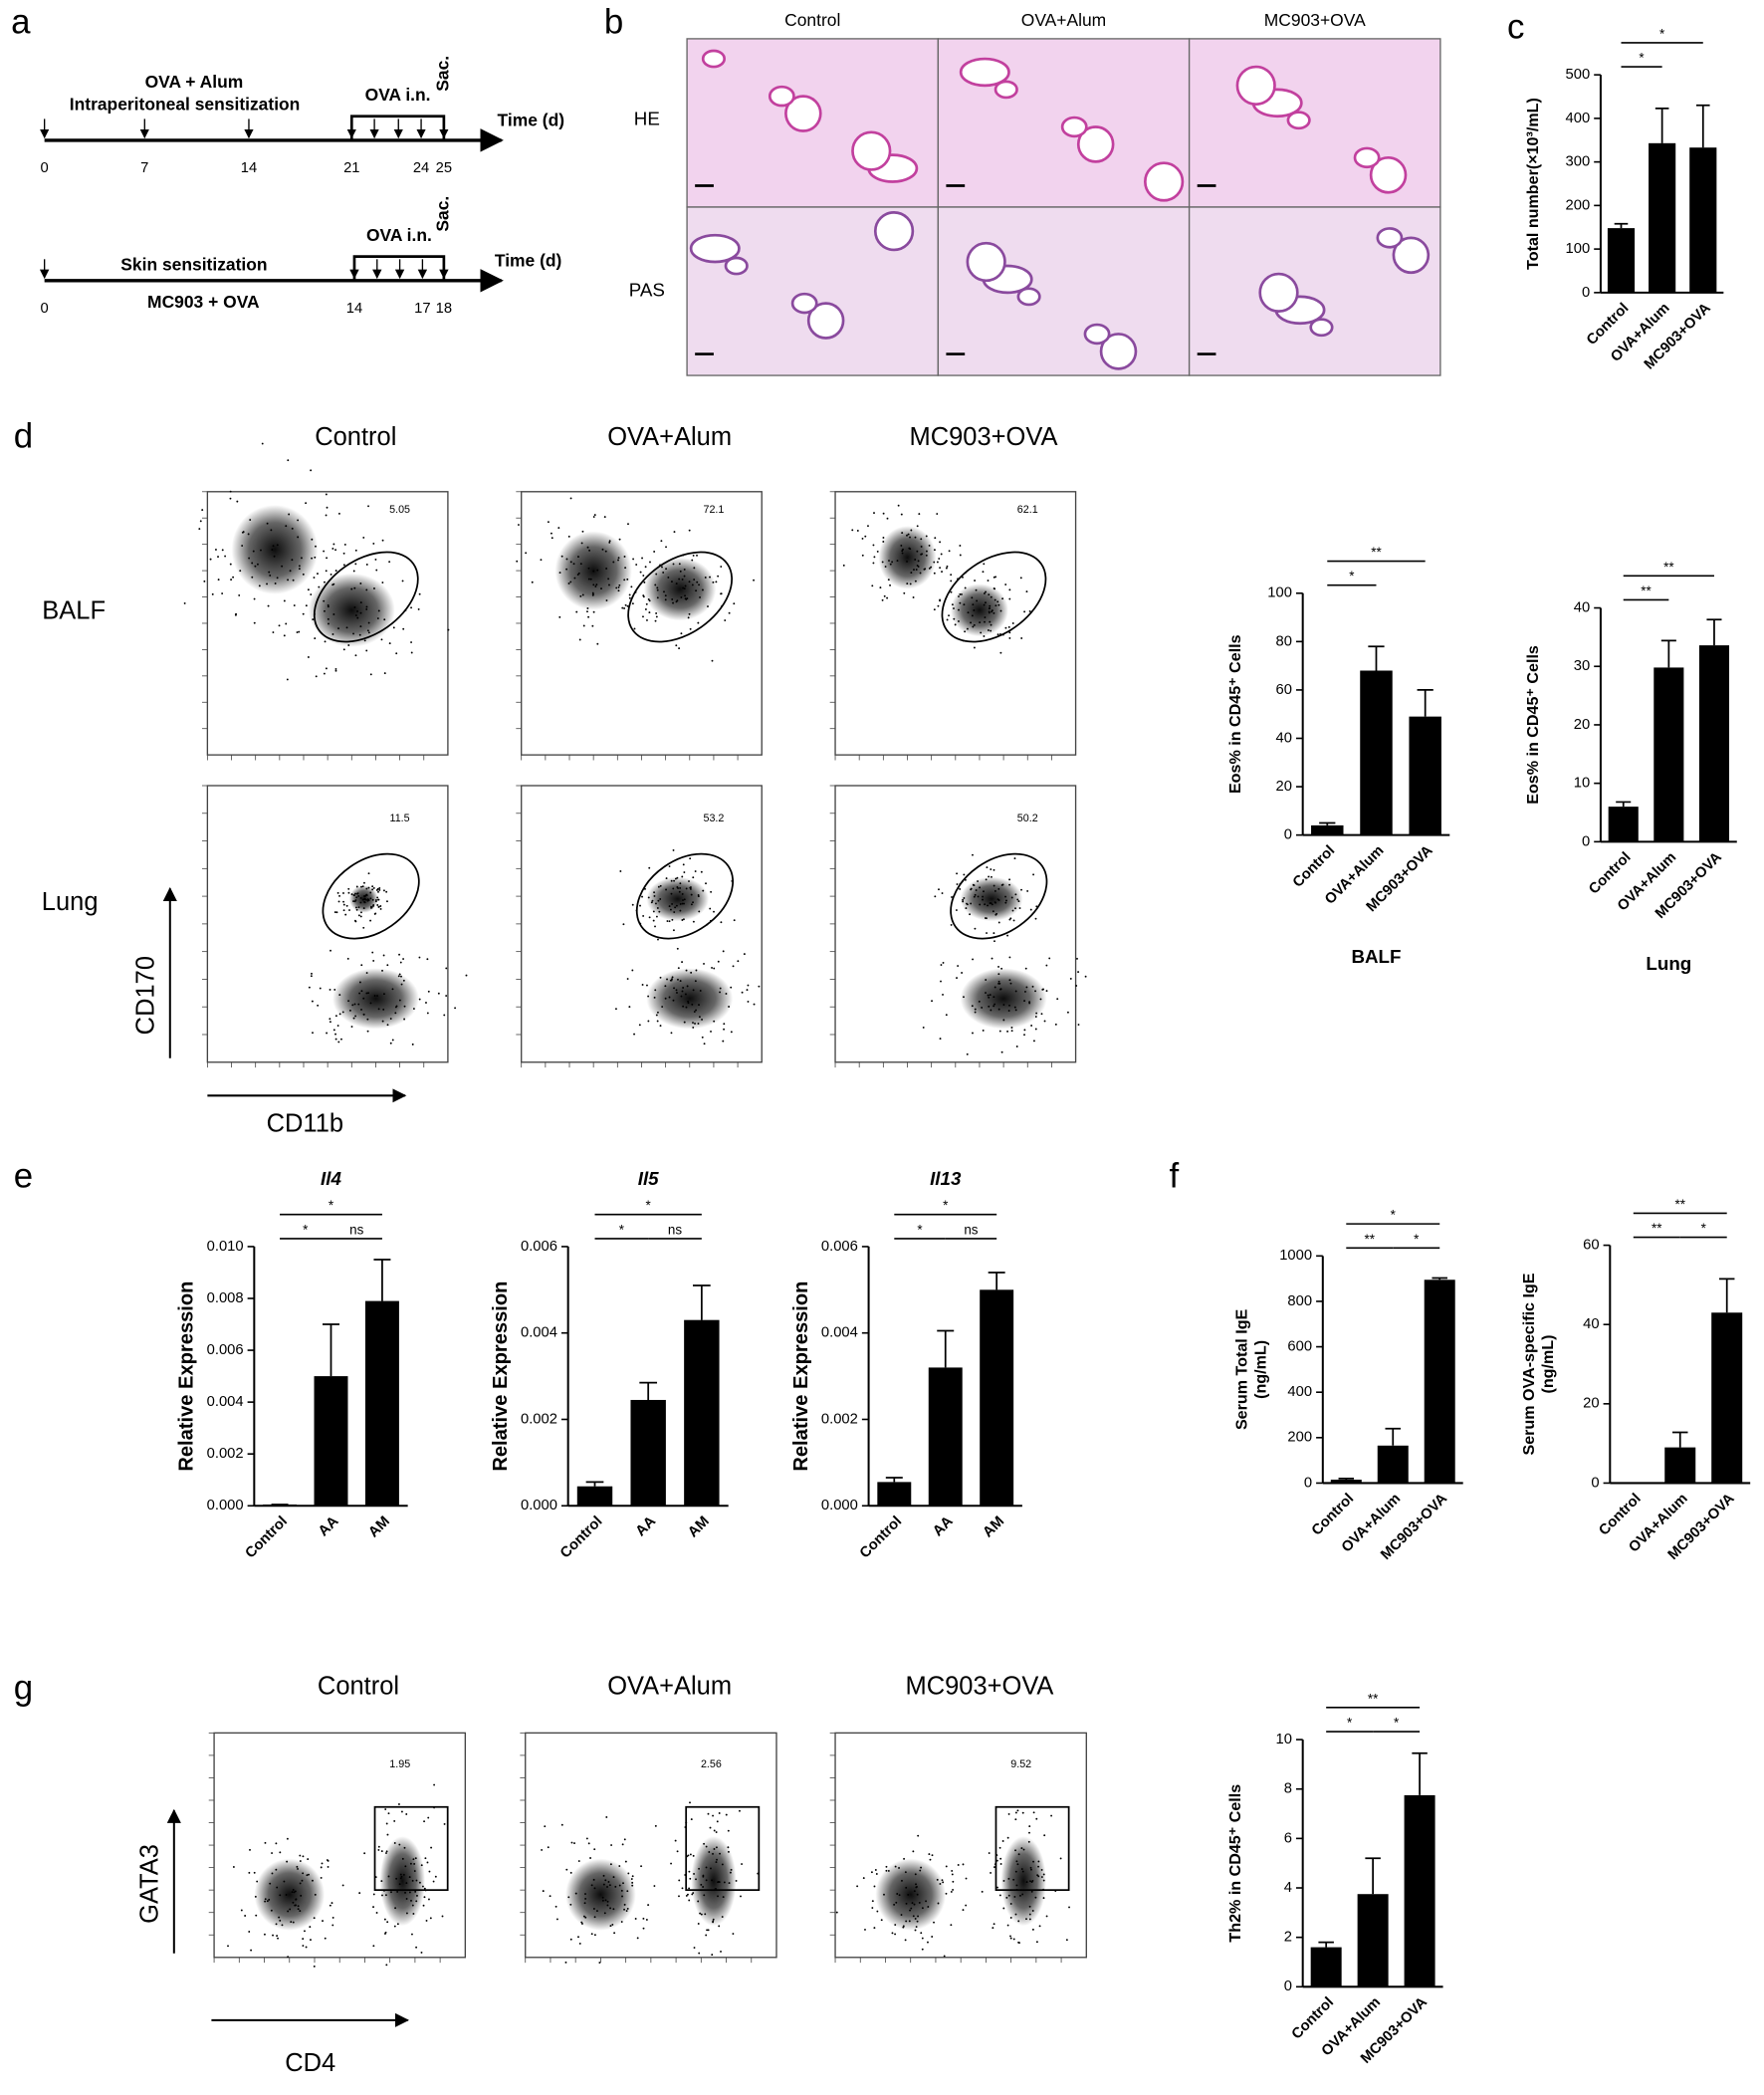 Image resolution: width=1764 pixels, height=2095 pixels. Describe the element at coordinates (327, 924) in the screenshot. I see `flow-plot-frame` at that location.